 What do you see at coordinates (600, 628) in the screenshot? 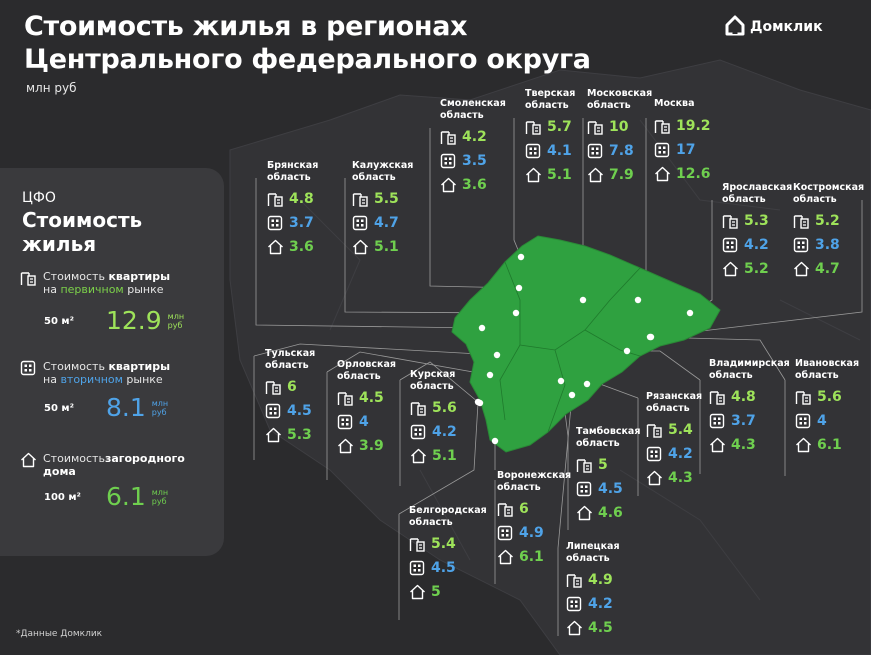
I see `region-value-house: 4.5` at bounding box center [600, 628].